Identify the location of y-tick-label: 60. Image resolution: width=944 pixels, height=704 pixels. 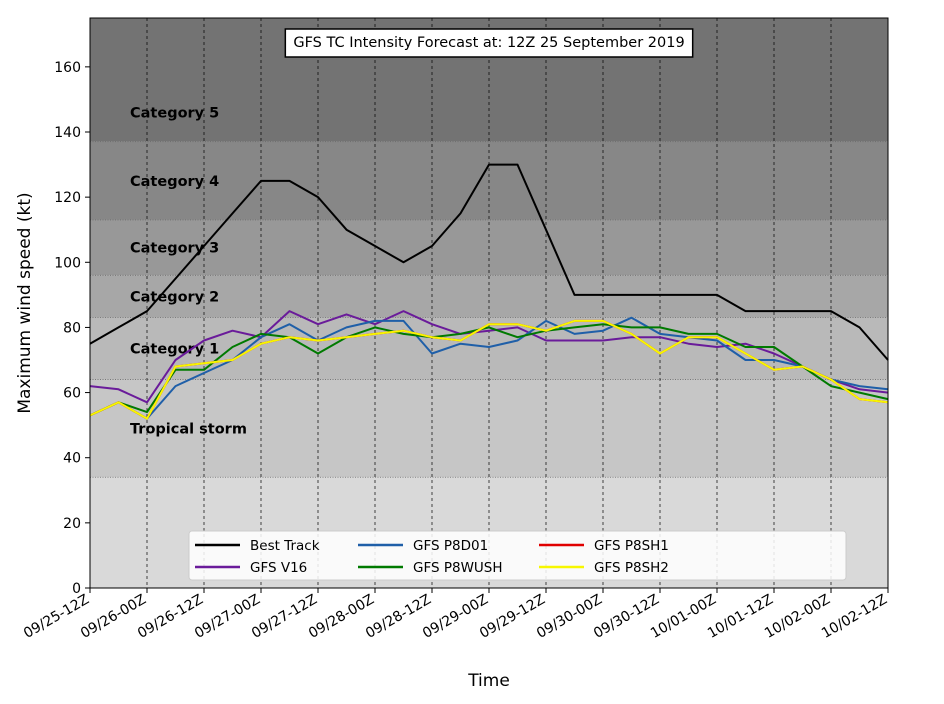
(72, 394).